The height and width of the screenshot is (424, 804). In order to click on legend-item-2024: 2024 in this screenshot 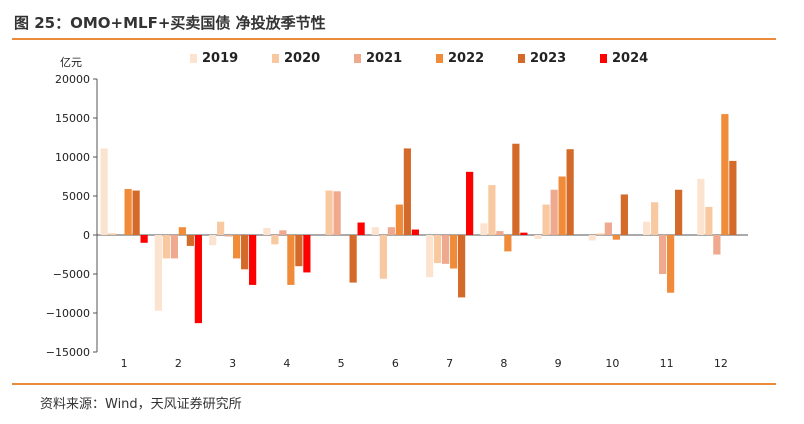, I will do `click(641, 58)`.